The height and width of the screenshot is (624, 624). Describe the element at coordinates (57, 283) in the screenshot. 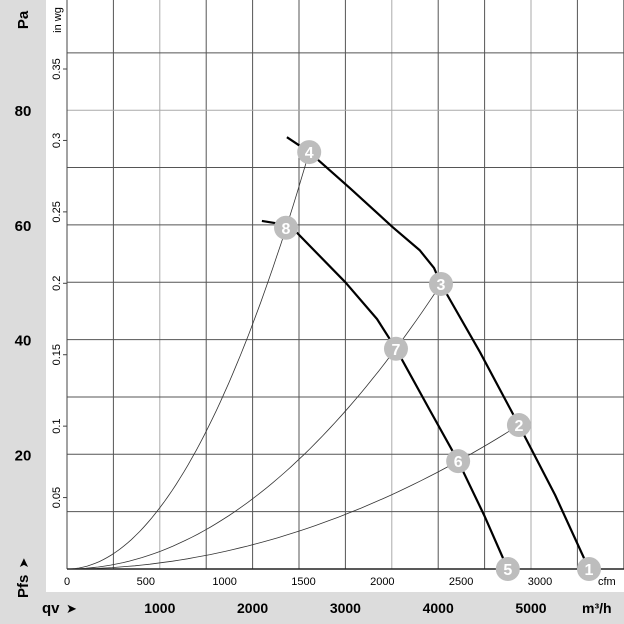

I see `y-secondary-tick-label: 0.2` at that location.